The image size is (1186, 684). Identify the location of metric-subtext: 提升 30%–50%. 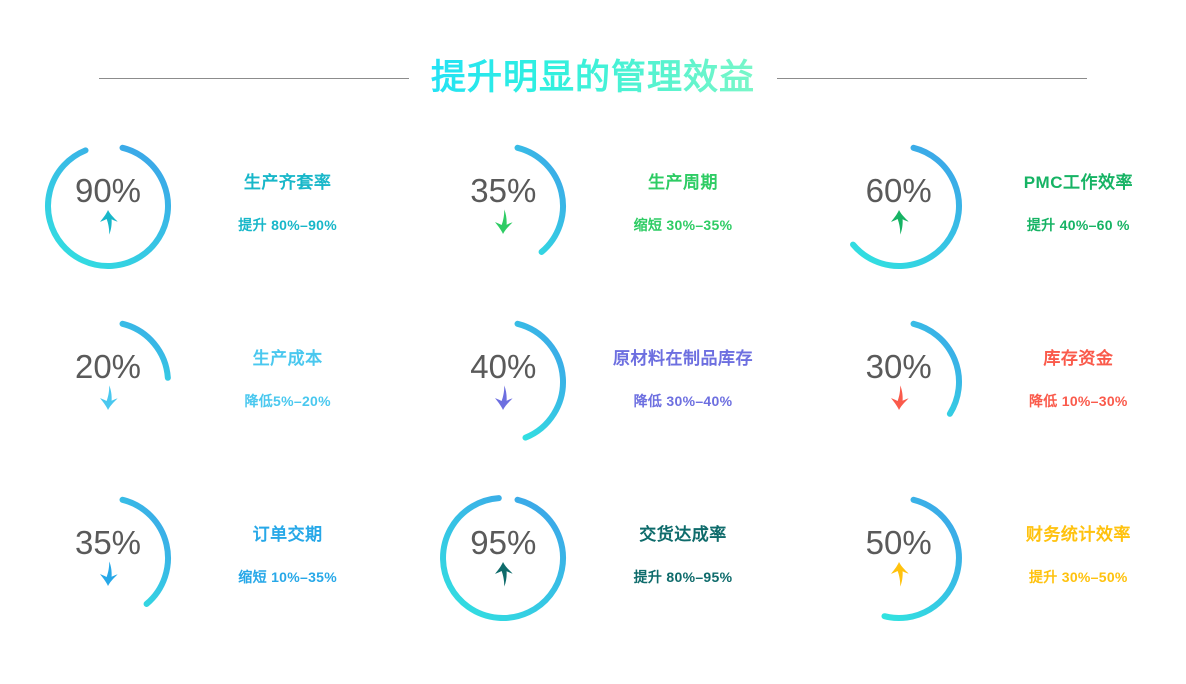
(1078, 577).